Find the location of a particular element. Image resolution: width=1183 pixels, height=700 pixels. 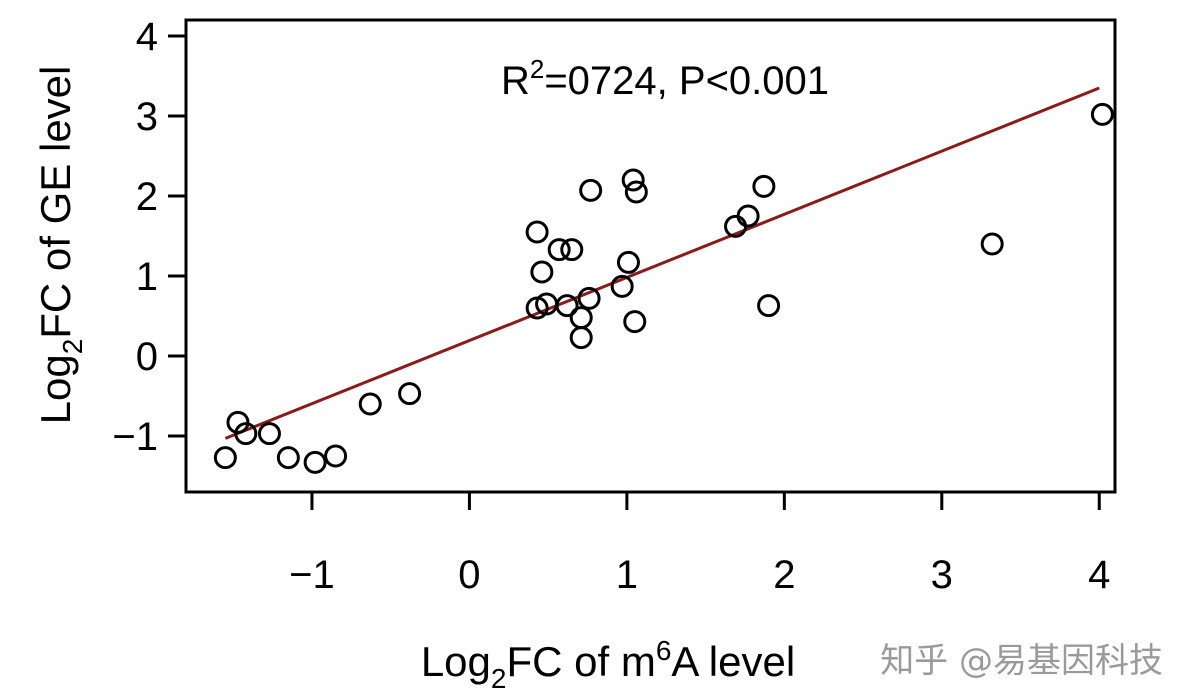

x-tick-label: 4 is located at coordinates (1099, 575).